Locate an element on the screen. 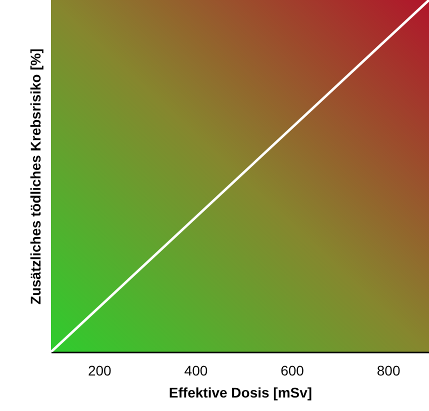 This screenshot has height=411, width=429. x-tick-label: 400 is located at coordinates (196, 370).